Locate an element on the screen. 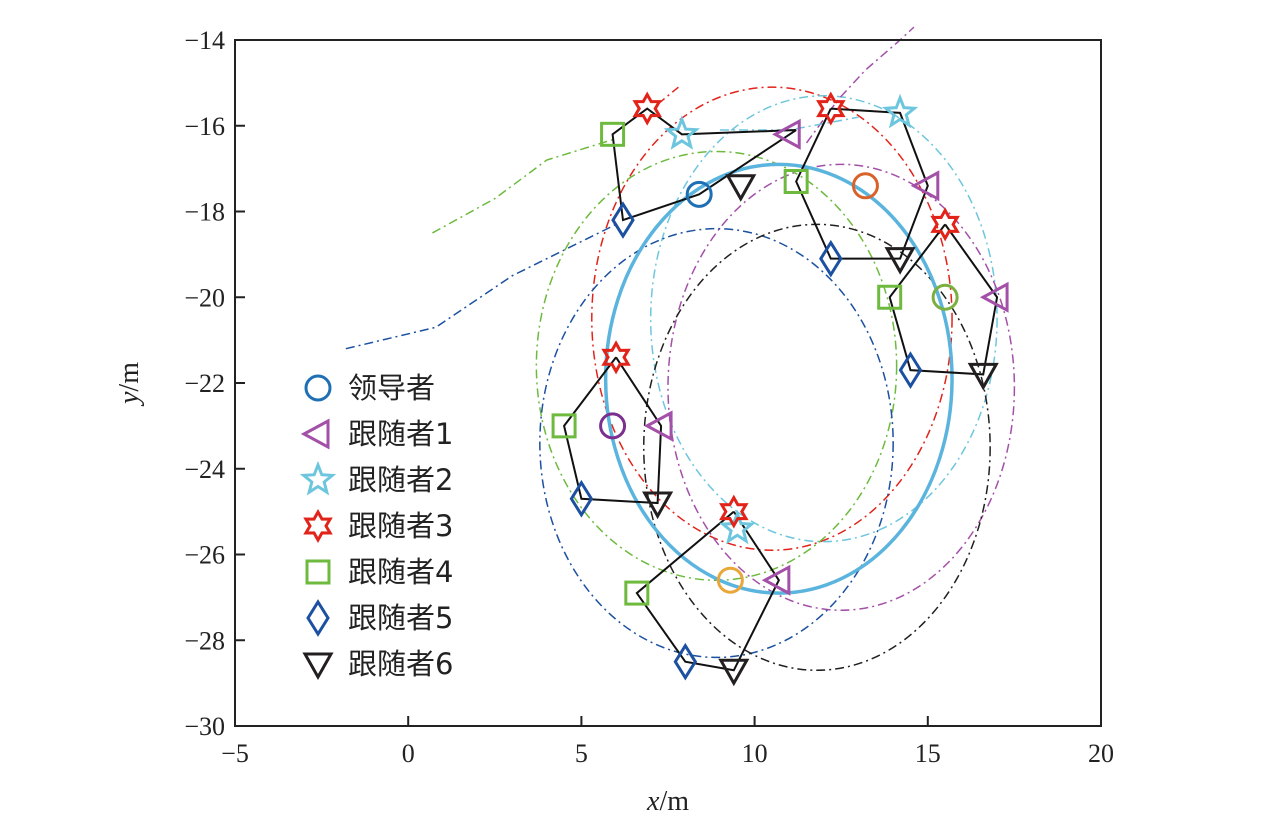 The width and height of the screenshot is (1276, 817). x-tick-label: 0 is located at coordinates (408, 753).